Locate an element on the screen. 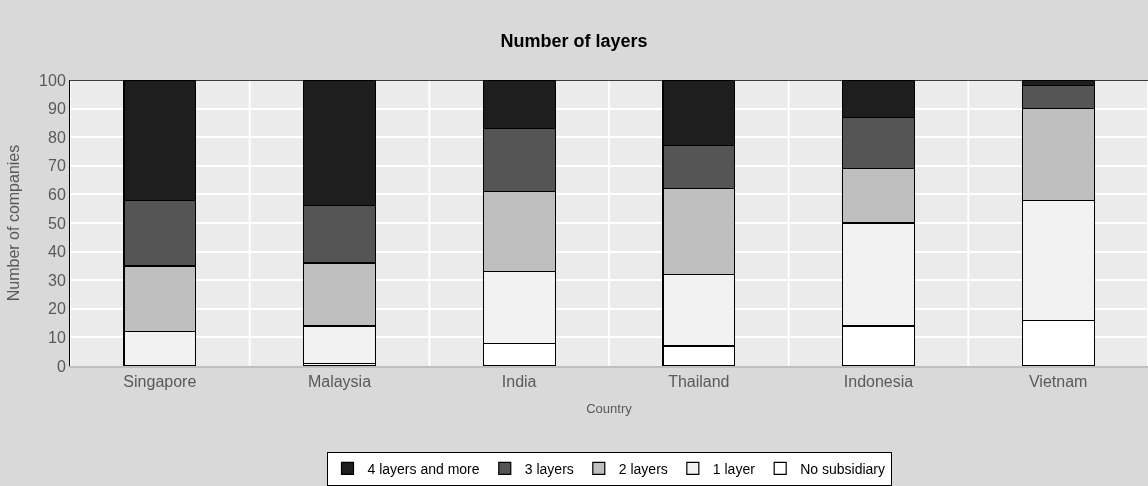  x-axis-title: Country is located at coordinates (609, 409).